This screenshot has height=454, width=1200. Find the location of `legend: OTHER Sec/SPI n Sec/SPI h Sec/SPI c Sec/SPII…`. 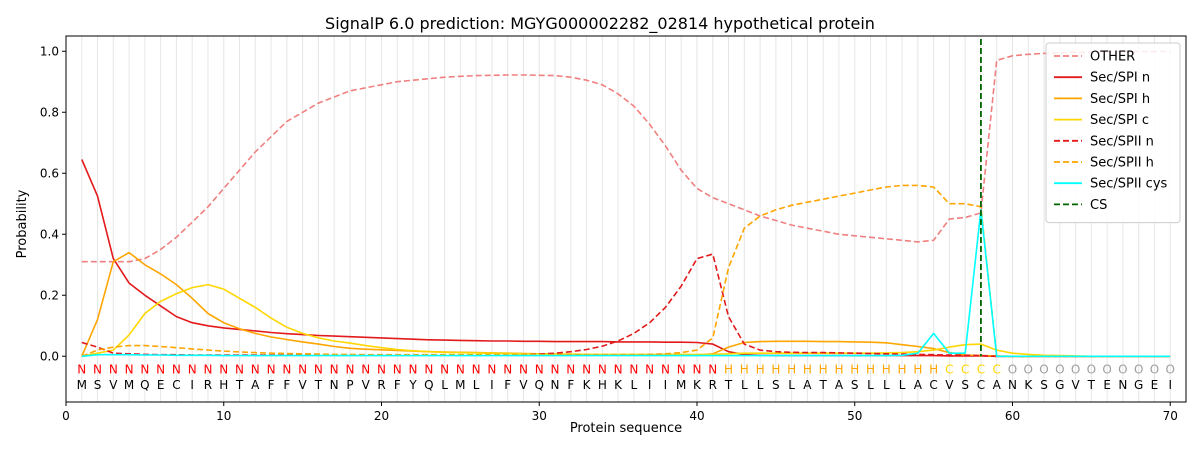

legend: OTHER Sec/SPI n Sec/SPI h Sec/SPI c Sec/SPII… is located at coordinates (1113, 133).